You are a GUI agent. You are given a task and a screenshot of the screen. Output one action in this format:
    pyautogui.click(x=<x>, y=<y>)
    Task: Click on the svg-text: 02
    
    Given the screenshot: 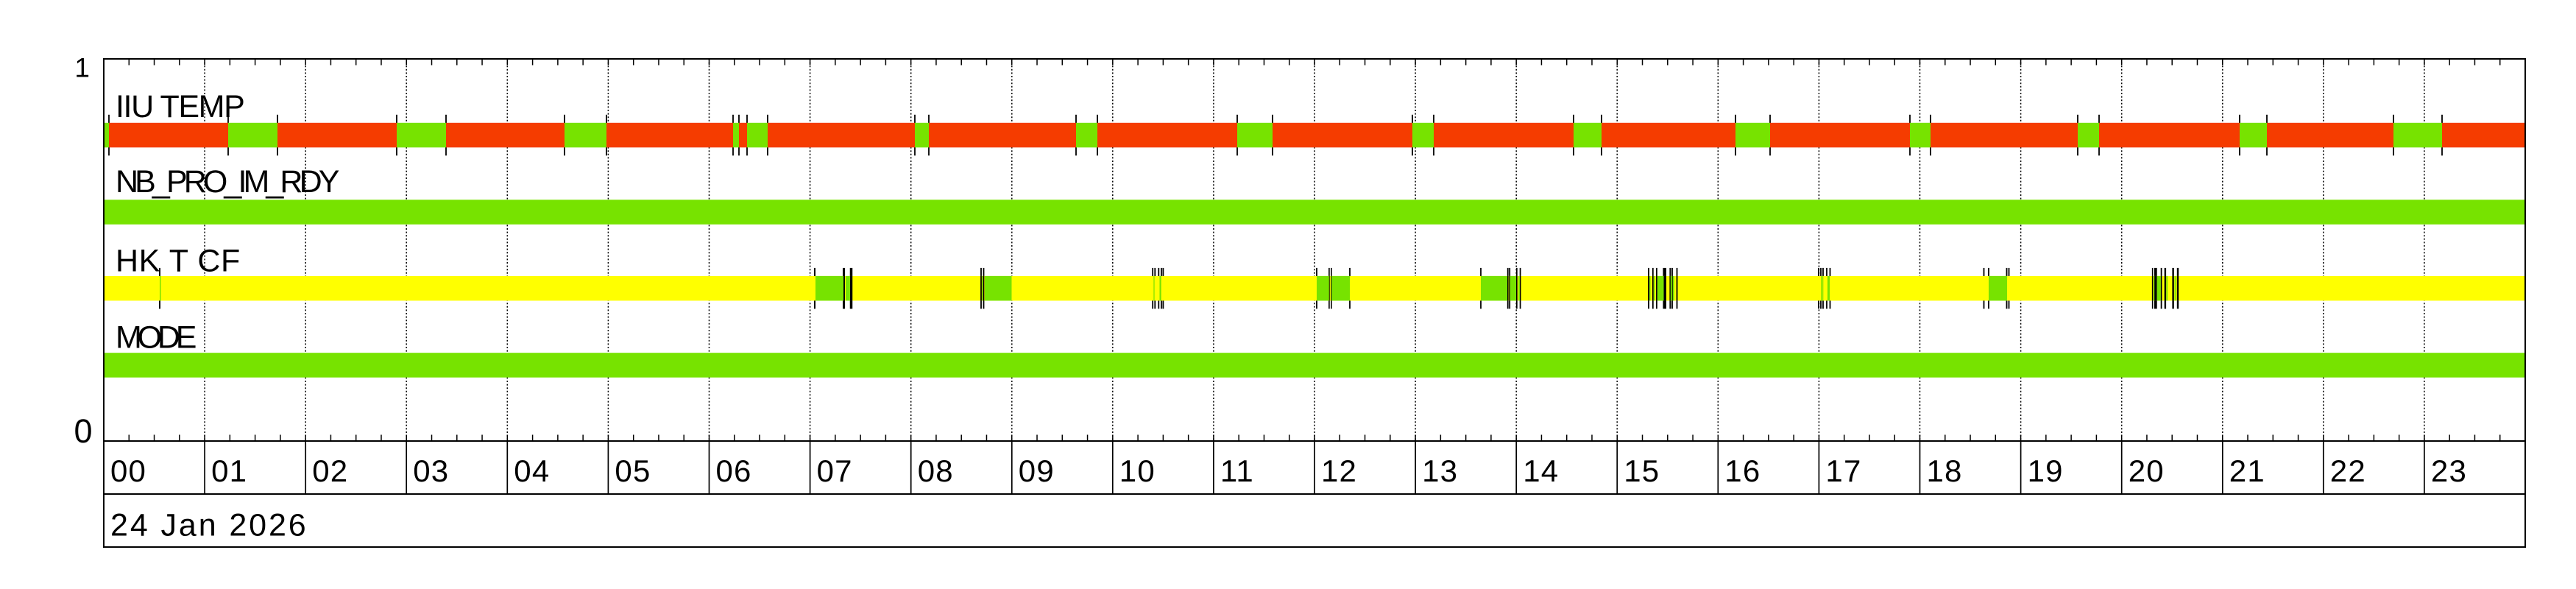 What is the action you would take?
    pyautogui.click(x=330, y=471)
    